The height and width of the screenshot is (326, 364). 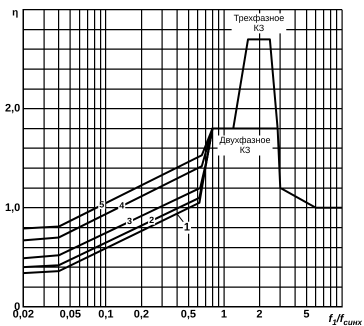 What do you see at coordinates (306, 314) in the screenshot?
I see `x-tick-label: 5` at bounding box center [306, 314].